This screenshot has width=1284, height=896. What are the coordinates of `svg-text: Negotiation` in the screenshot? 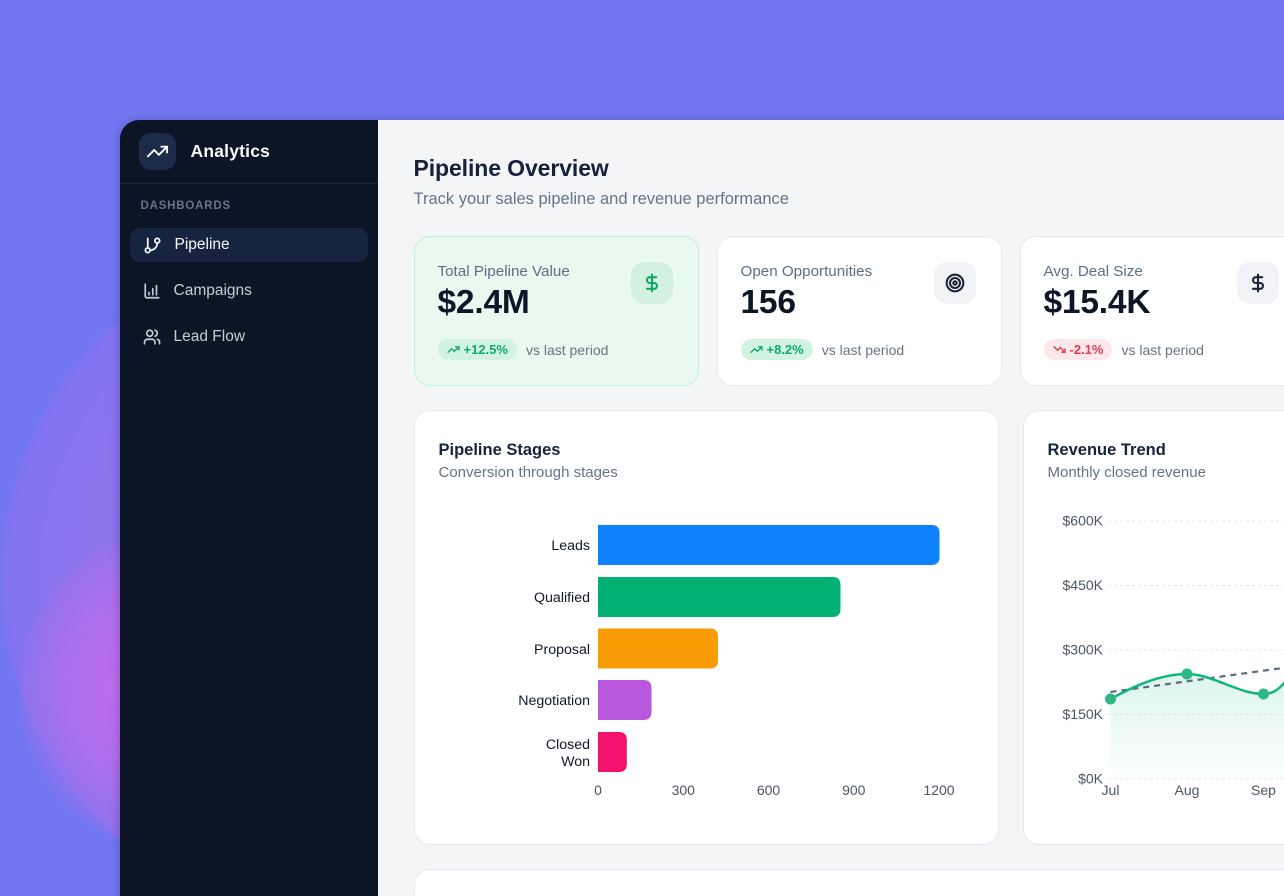 It's located at (554, 701).